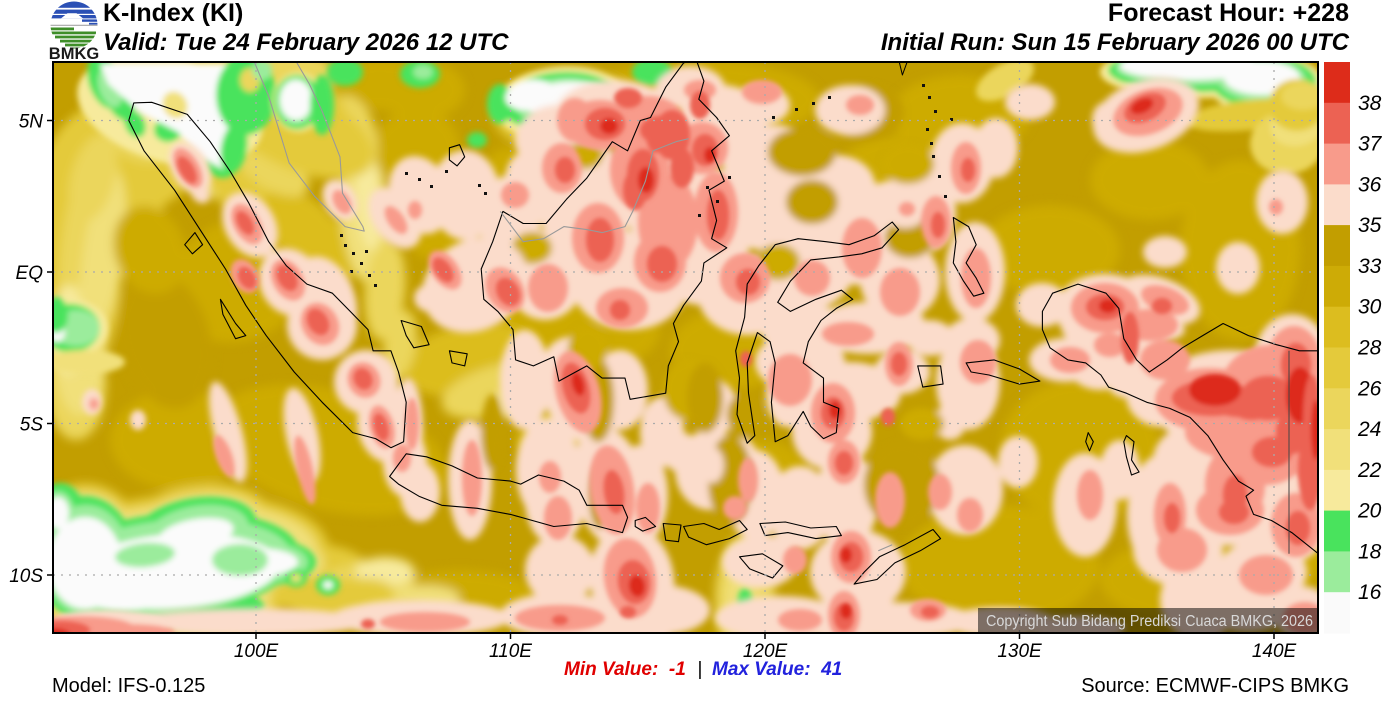 The width and height of the screenshot is (1400, 709). Describe the element at coordinates (31, 122) in the screenshot. I see `svg-text: 5N` at that location.